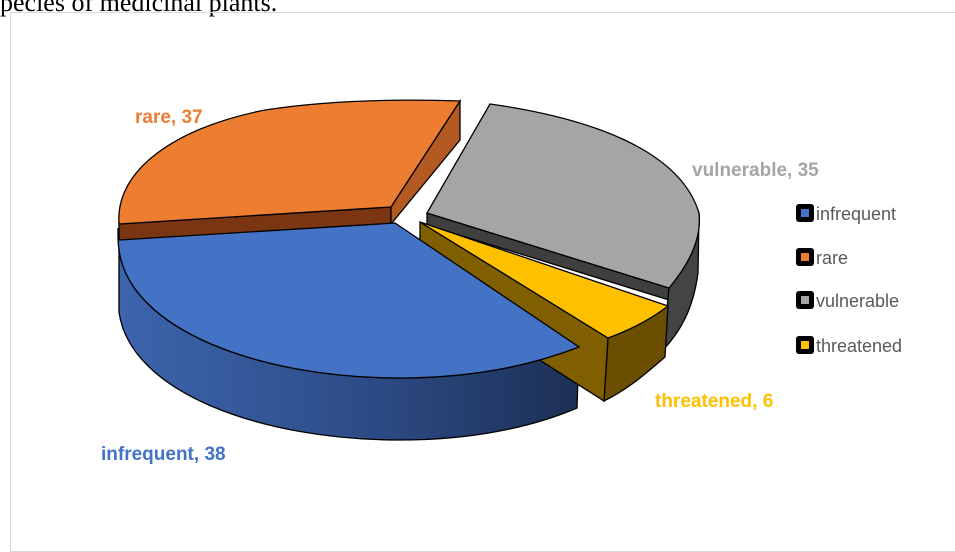 Image resolution: width=955 pixels, height=552 pixels. Describe the element at coordinates (805, 257) in the screenshot. I see `legend-swatch-rare` at that location.